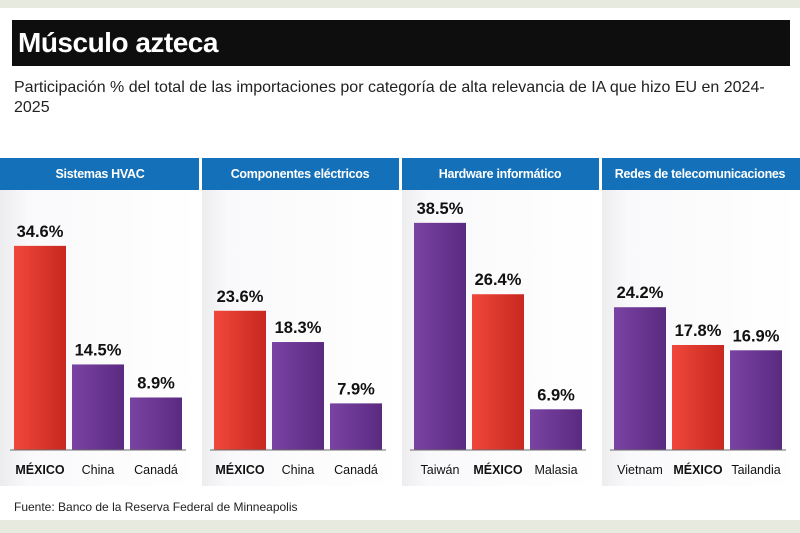 The width and height of the screenshot is (800, 533). I want to click on bar-value-label: 6.9%, so click(556, 395).